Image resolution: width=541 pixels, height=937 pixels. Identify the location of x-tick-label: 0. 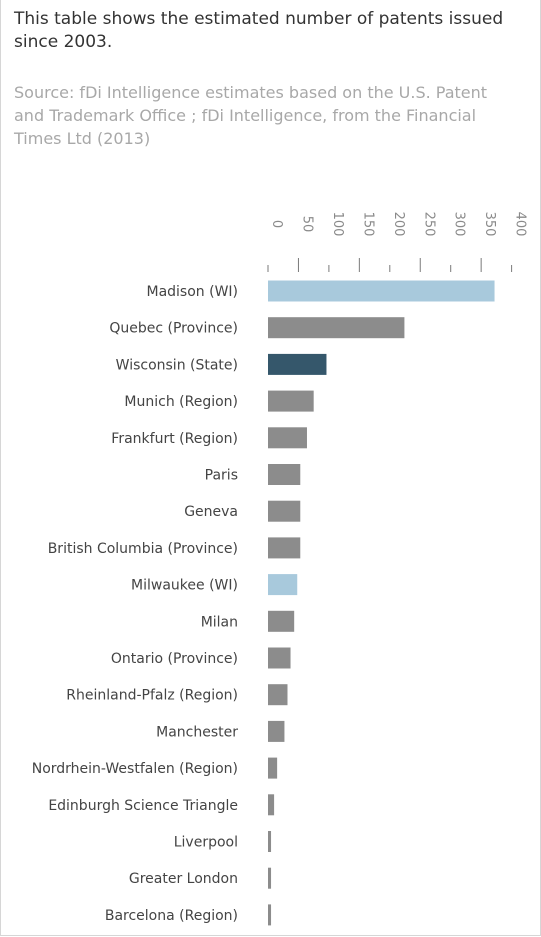
(276, 224).